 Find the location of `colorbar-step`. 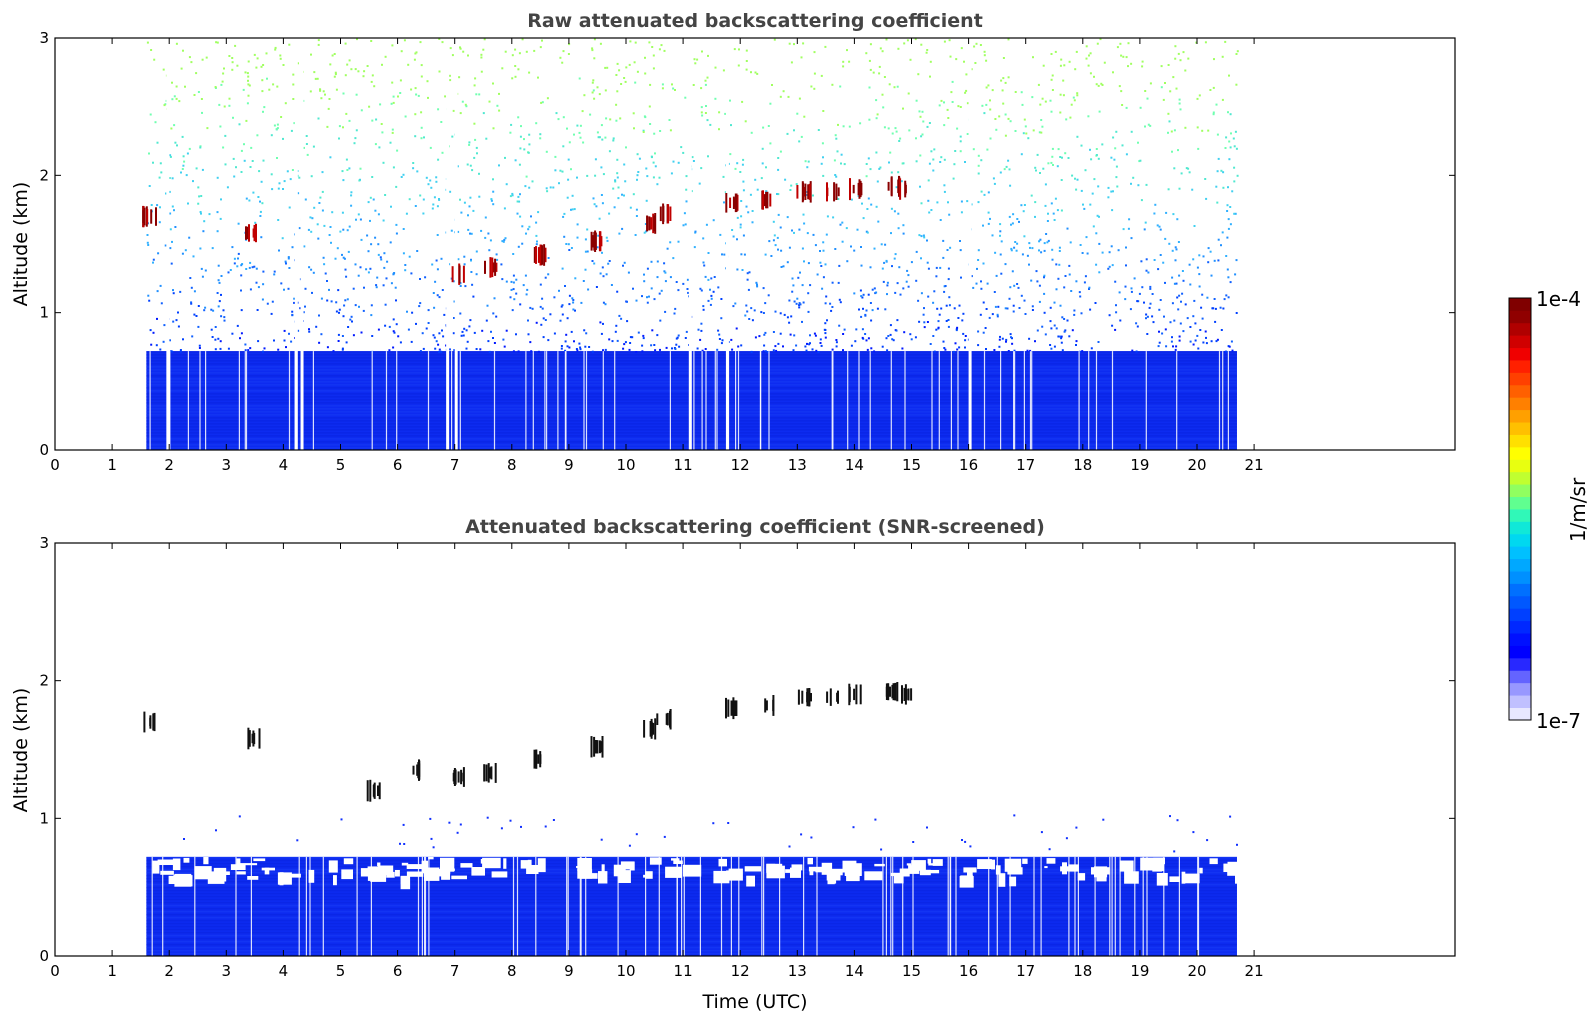

colorbar-step is located at coordinates (1520, 490).